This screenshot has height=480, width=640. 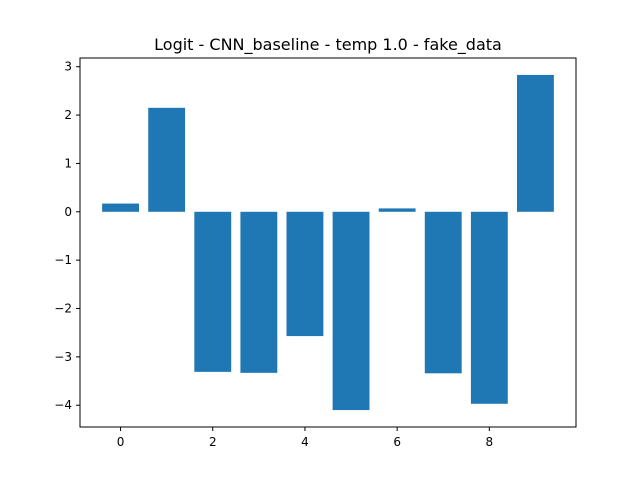 I want to click on y-tick-label: 0, so click(x=68, y=212).